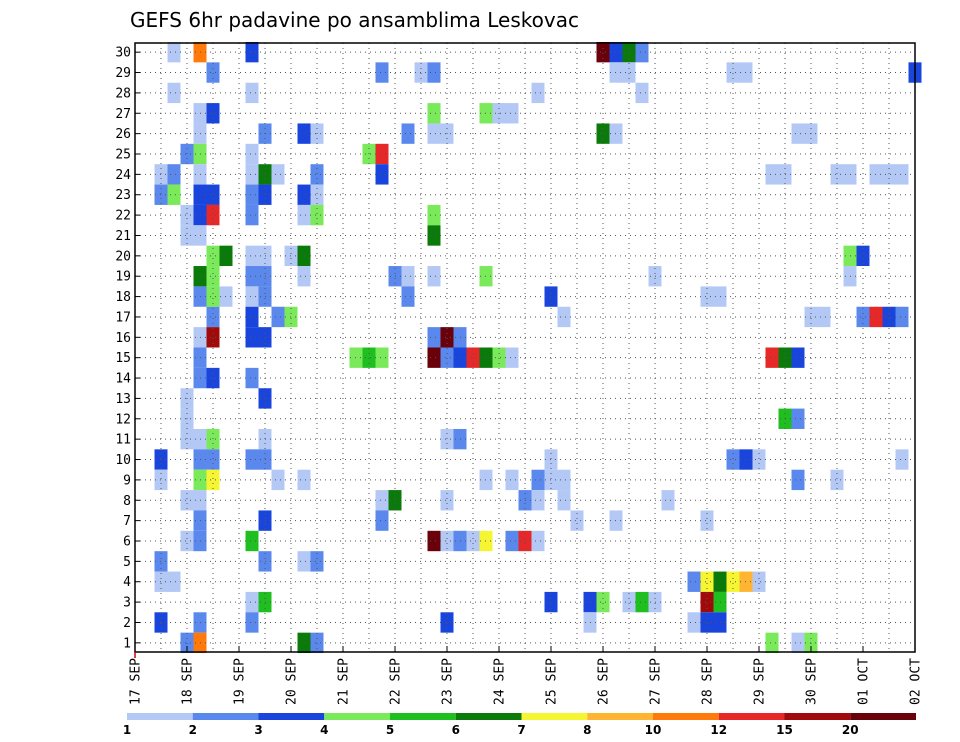 This screenshot has height=742, width=960. I want to click on x-tick-label: 19 SEP, so click(240, 681).